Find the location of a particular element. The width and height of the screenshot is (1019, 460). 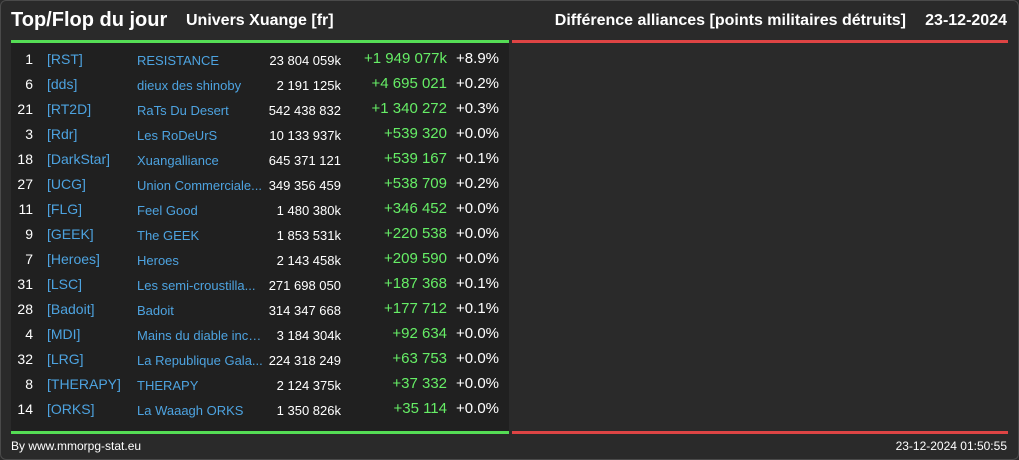

alliance-tag-link: [LRG] is located at coordinates (65, 359).